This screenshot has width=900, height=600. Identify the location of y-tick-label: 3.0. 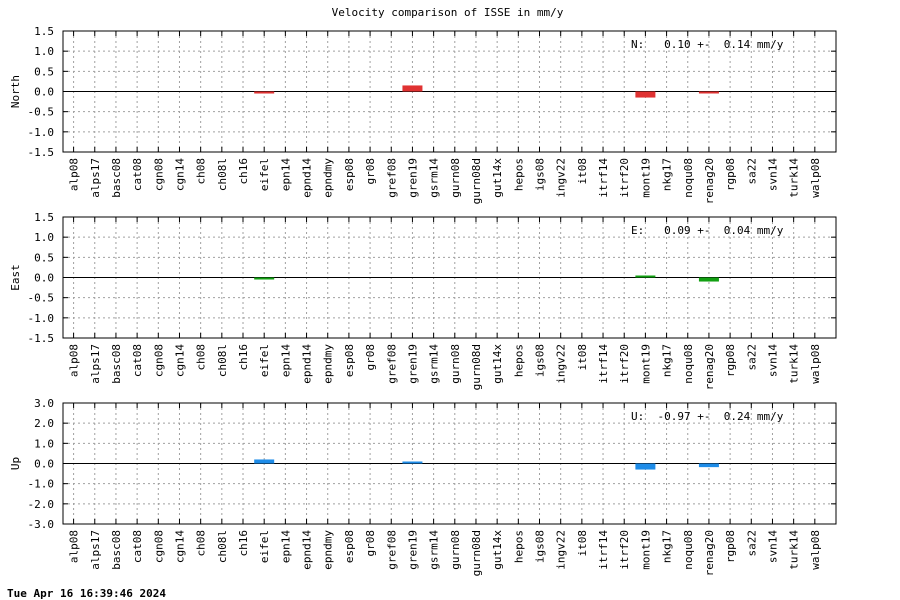
(44, 403).